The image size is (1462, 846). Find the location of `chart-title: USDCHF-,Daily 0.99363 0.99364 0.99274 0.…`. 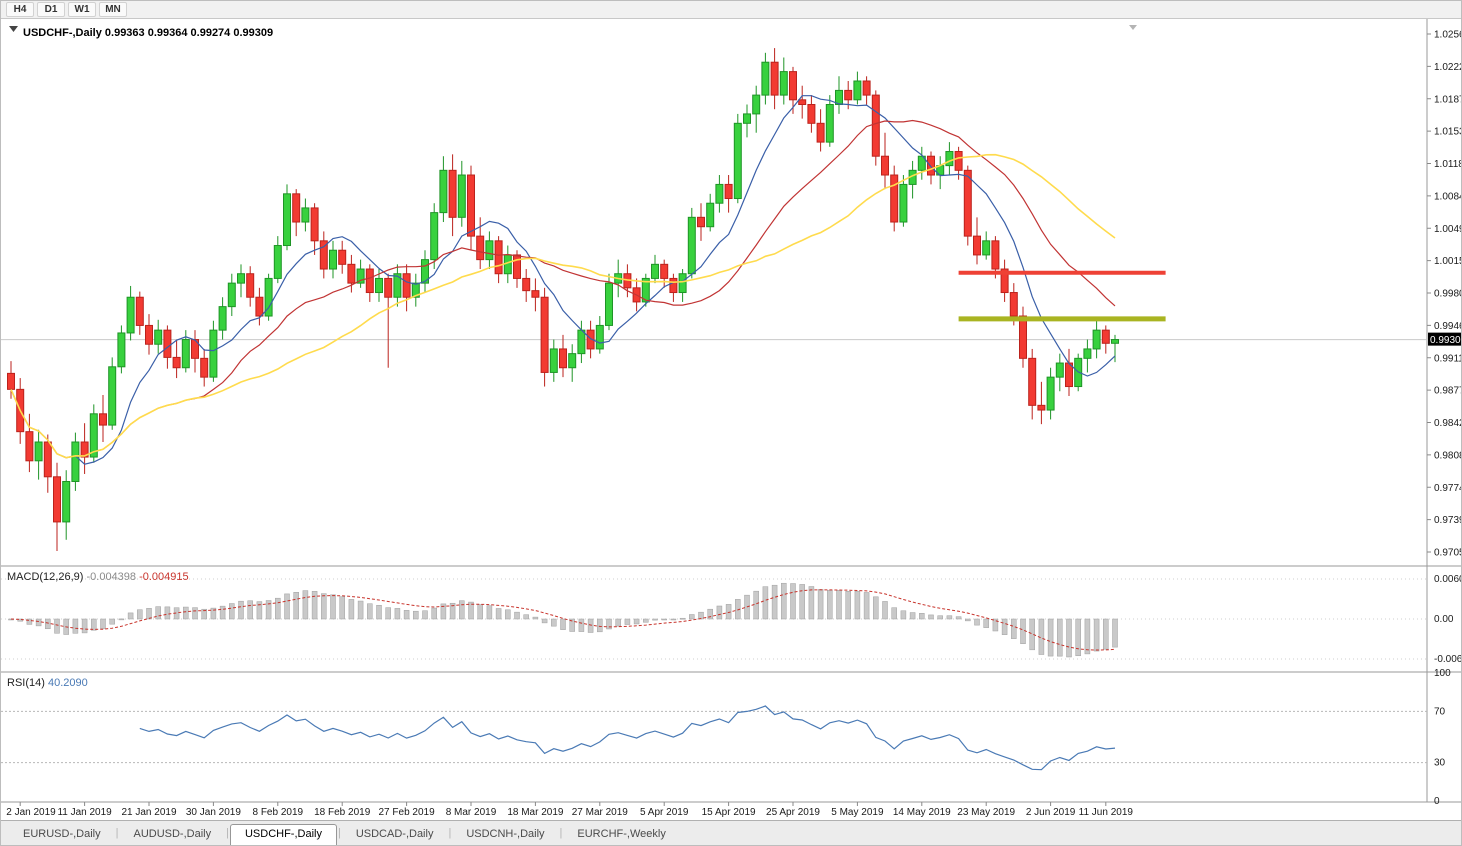

chart-title: USDCHF-,Daily 0.99363 0.99364 0.99274 0.… is located at coordinates (573, 32).